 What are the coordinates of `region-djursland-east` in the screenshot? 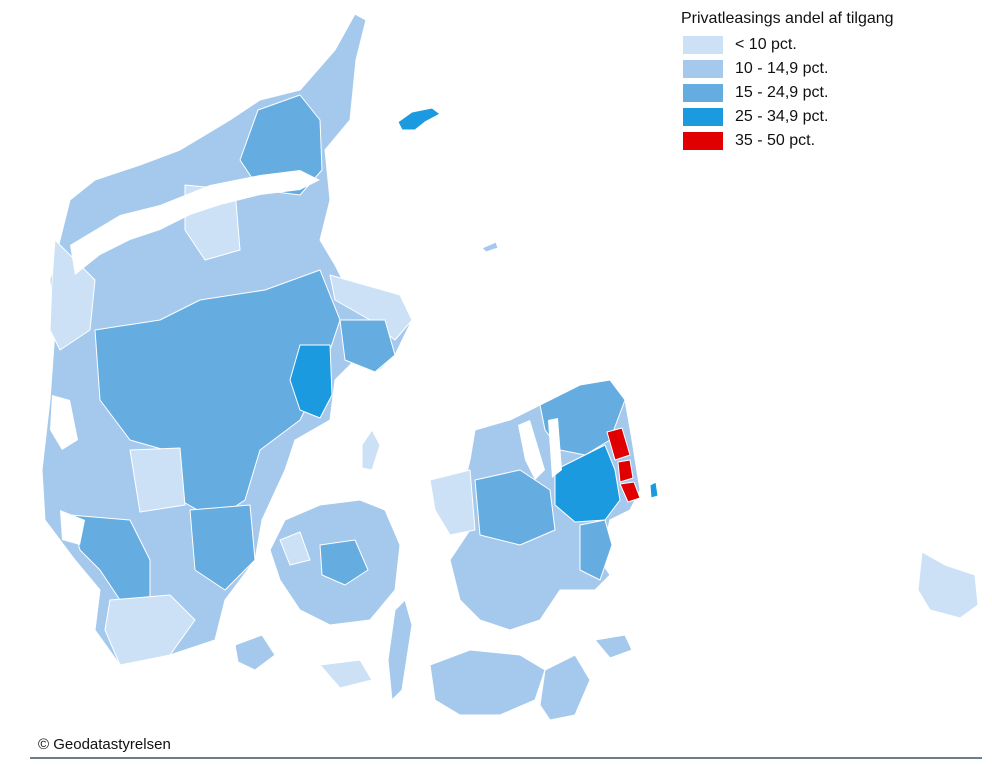 It's located at (367, 346).